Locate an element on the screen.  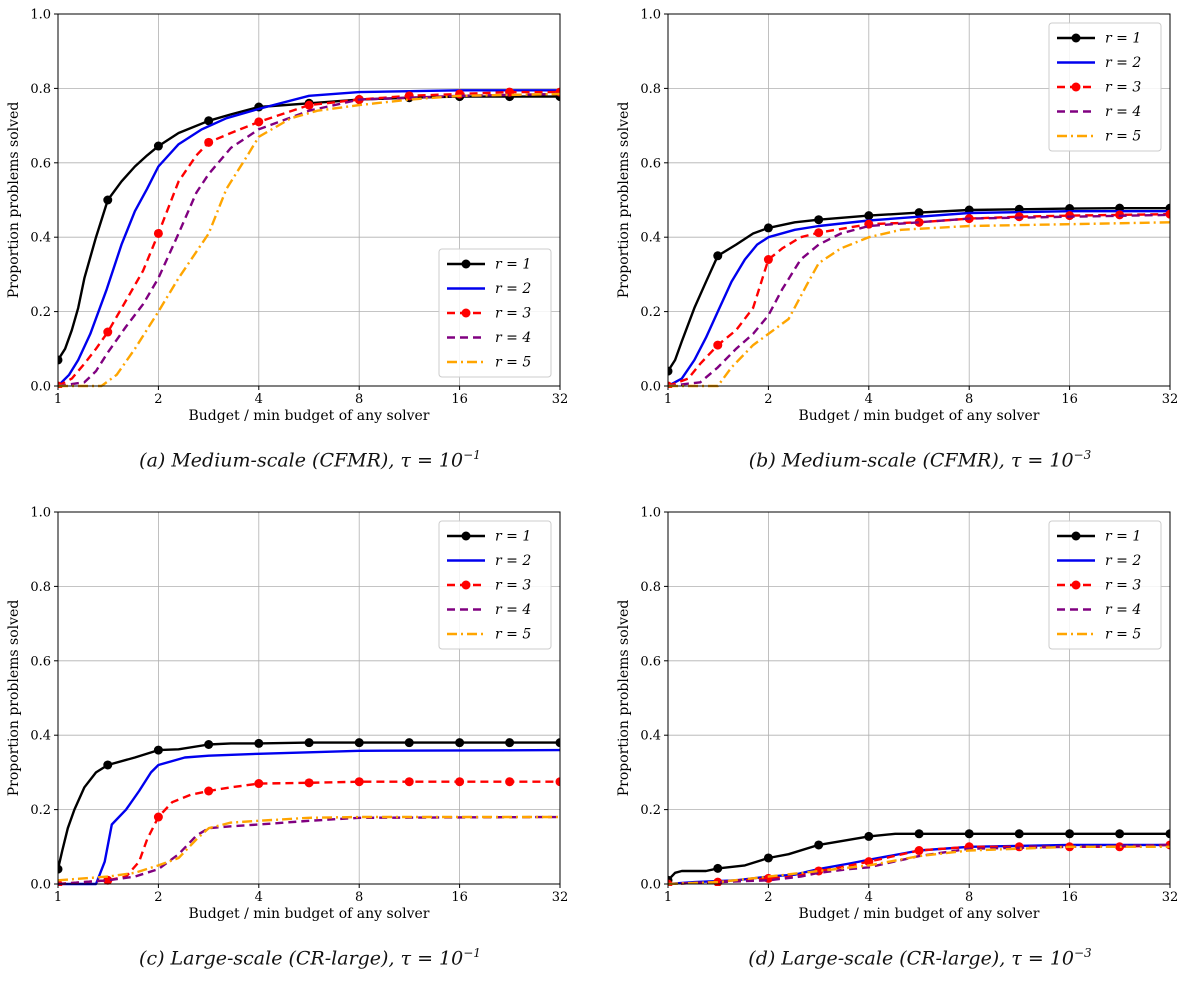
series-line-r1 is located at coordinates (309, 805).